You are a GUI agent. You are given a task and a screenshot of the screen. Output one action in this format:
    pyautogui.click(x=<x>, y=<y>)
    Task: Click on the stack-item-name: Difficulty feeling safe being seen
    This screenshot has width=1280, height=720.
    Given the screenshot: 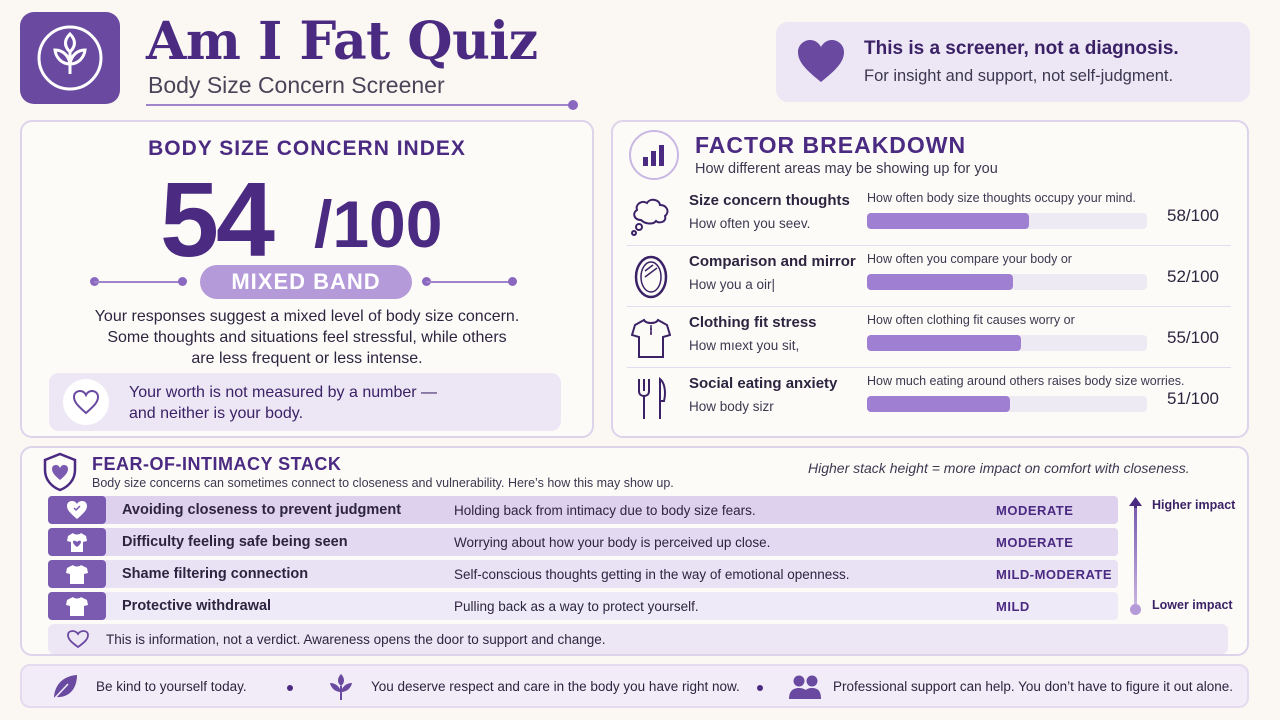 What is the action you would take?
    pyautogui.click(x=235, y=542)
    